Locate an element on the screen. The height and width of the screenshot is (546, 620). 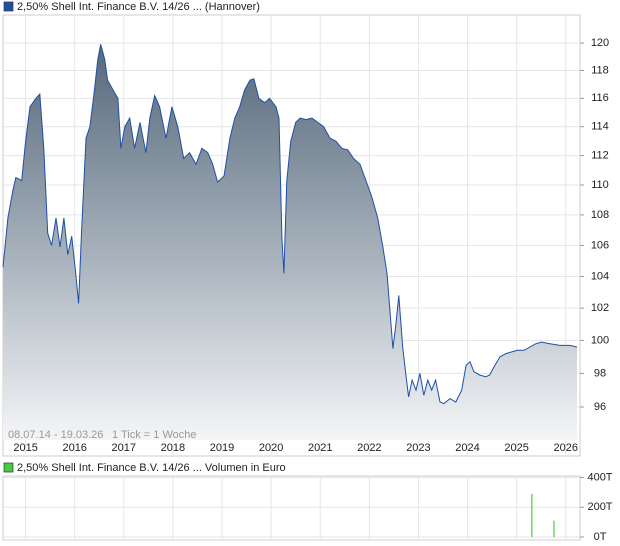
y-tick-label: 118 is located at coordinates (600, 70).